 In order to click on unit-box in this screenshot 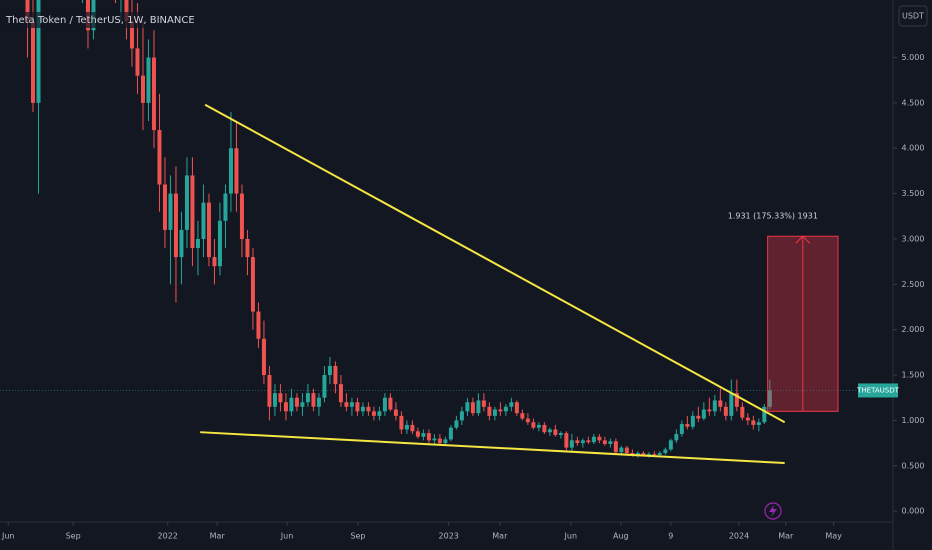, I will do `click(913, 16)`.